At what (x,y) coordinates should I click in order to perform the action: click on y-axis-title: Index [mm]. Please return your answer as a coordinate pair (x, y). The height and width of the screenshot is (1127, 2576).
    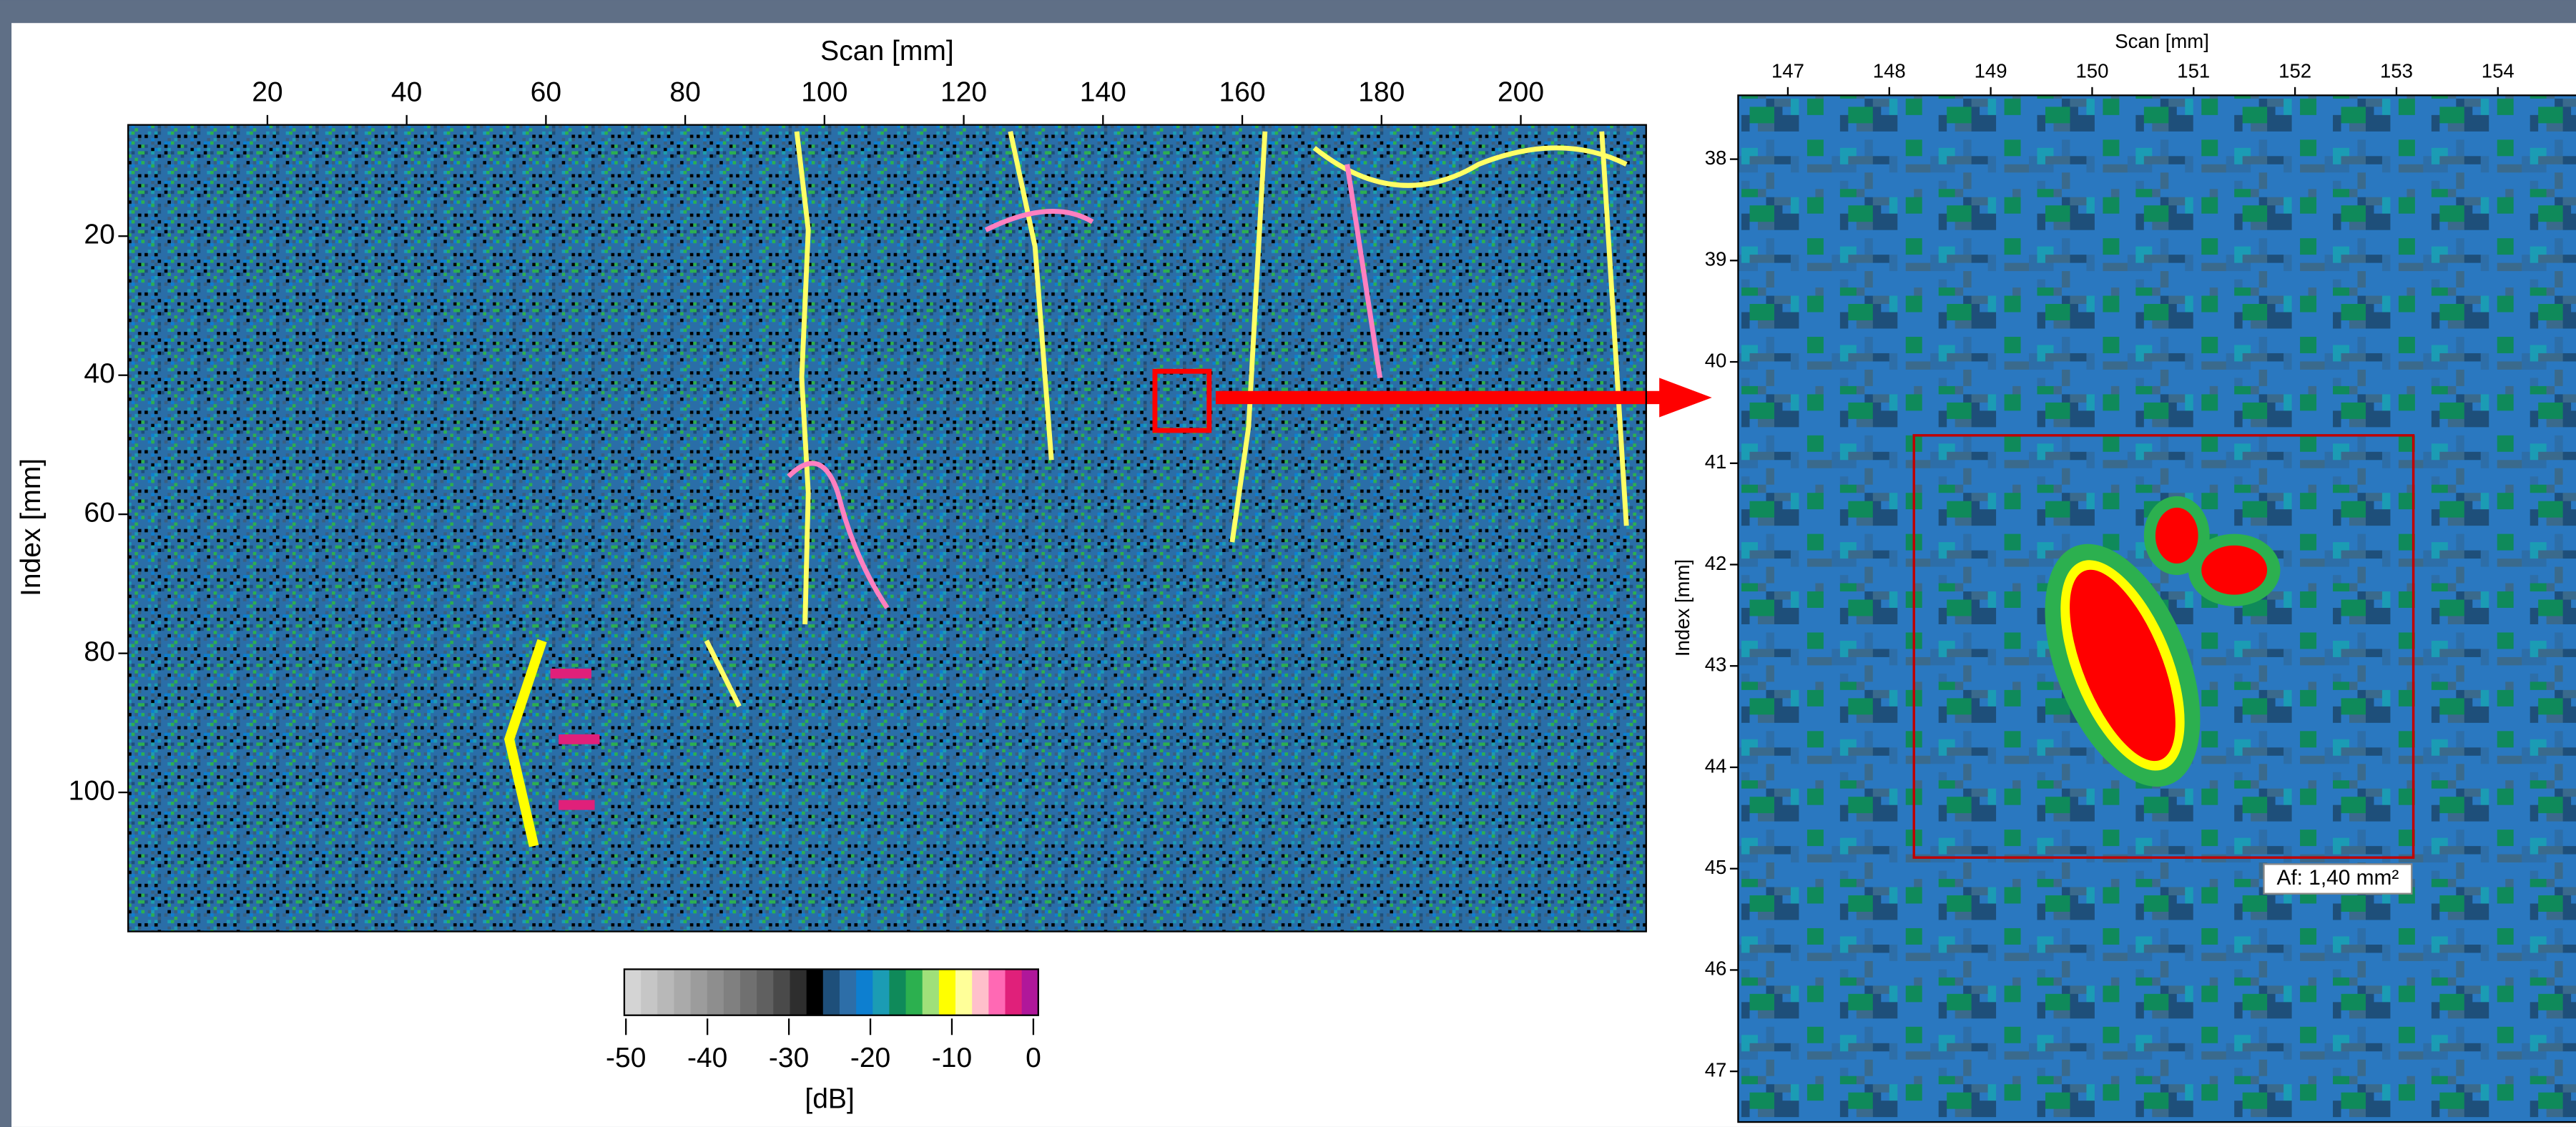
    Looking at the image, I should click on (31, 527).